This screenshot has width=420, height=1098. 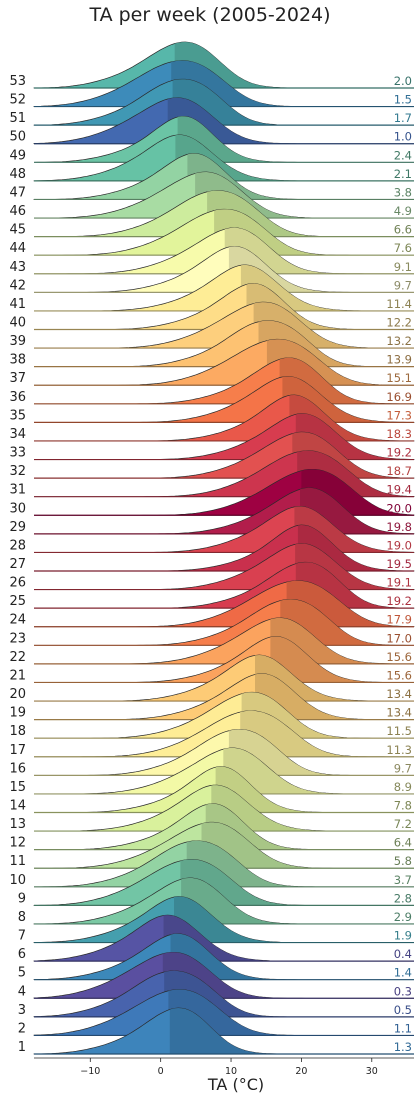 What do you see at coordinates (403, 155) in the screenshot?
I see `mean-label: 2.4` at bounding box center [403, 155].